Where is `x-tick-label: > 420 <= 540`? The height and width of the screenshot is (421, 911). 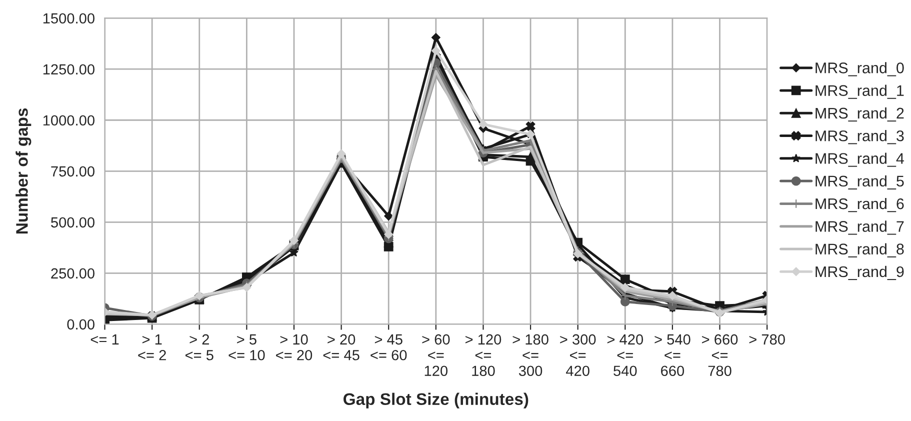
x-tick-label: > 420 <= 540 is located at coordinates (625, 355).